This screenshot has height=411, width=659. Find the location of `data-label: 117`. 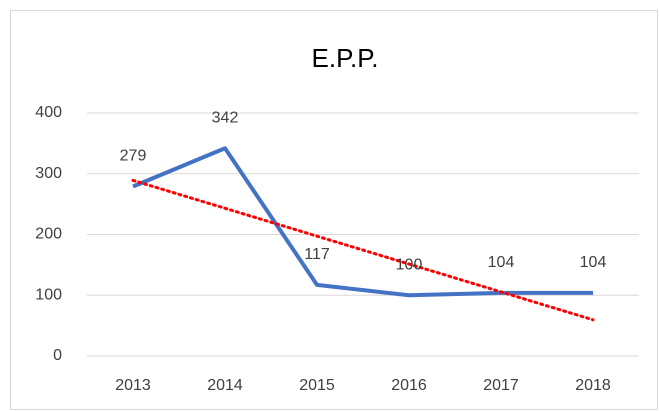

data-label: 117 is located at coordinates (317, 254).